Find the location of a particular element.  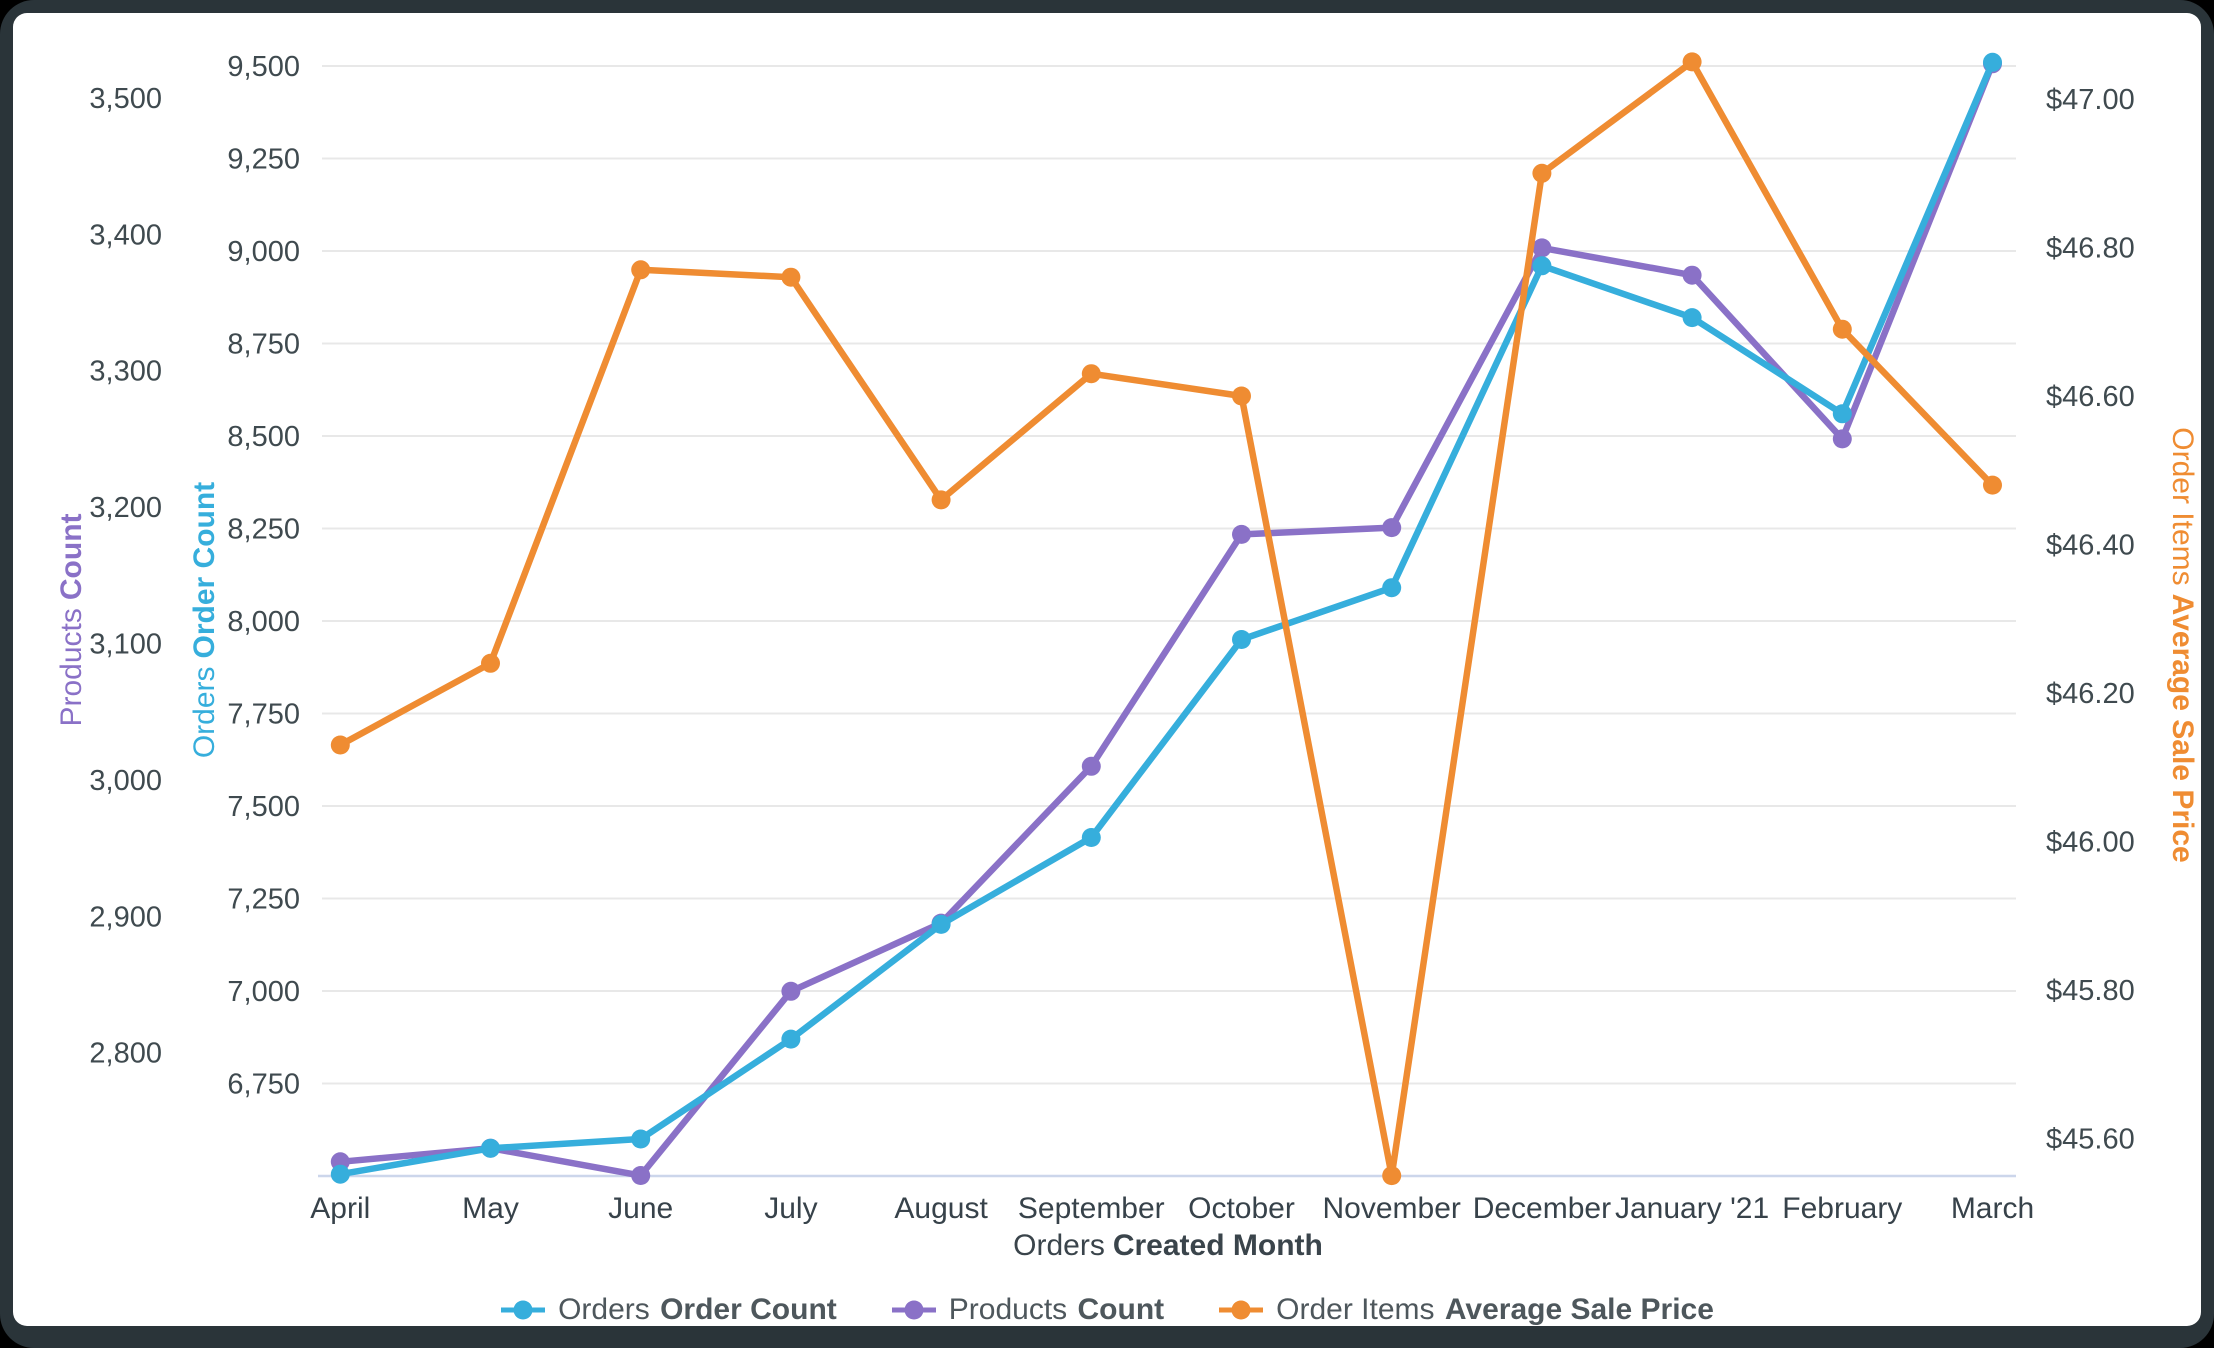

data-point-orders-September is located at coordinates (1091, 837).